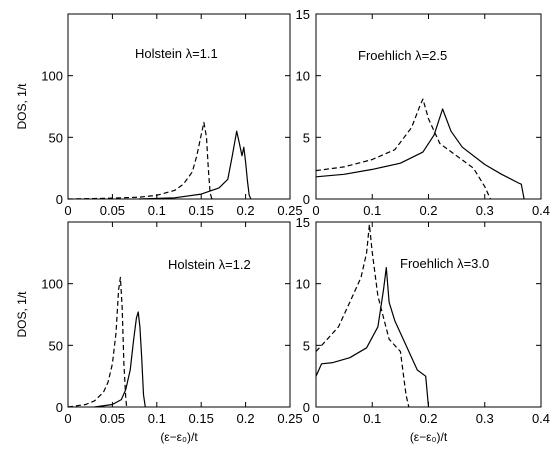 The width and height of the screenshot is (559, 449). I want to click on panel-annotation: Froehlich λ=2.5, so click(402, 55).